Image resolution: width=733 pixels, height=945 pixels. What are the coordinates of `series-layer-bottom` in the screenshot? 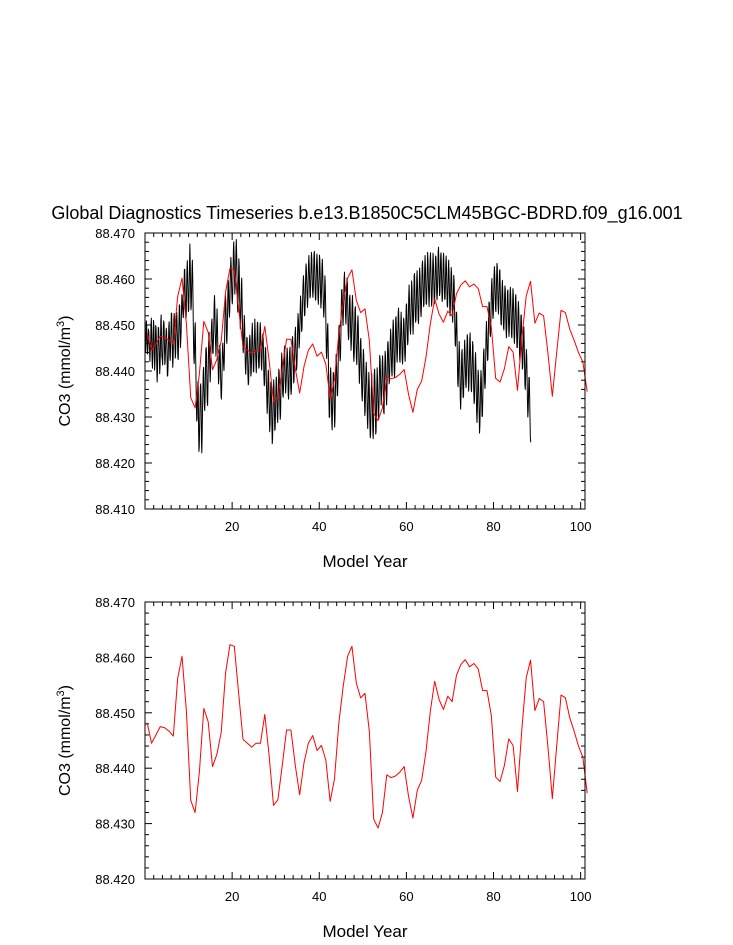 It's located at (367, 736).